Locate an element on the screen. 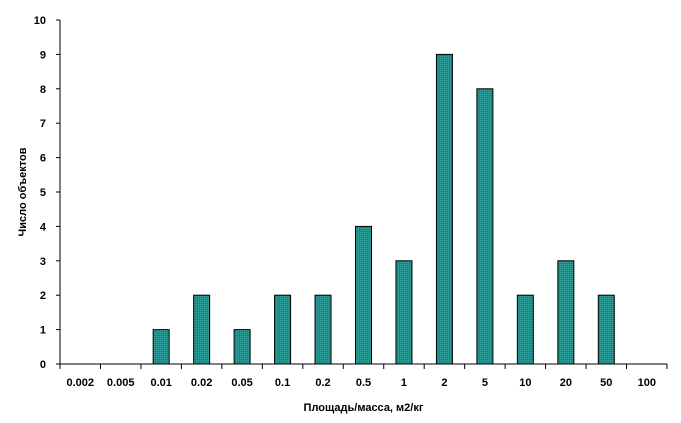  y-tick-label: 7 is located at coordinates (43, 124).